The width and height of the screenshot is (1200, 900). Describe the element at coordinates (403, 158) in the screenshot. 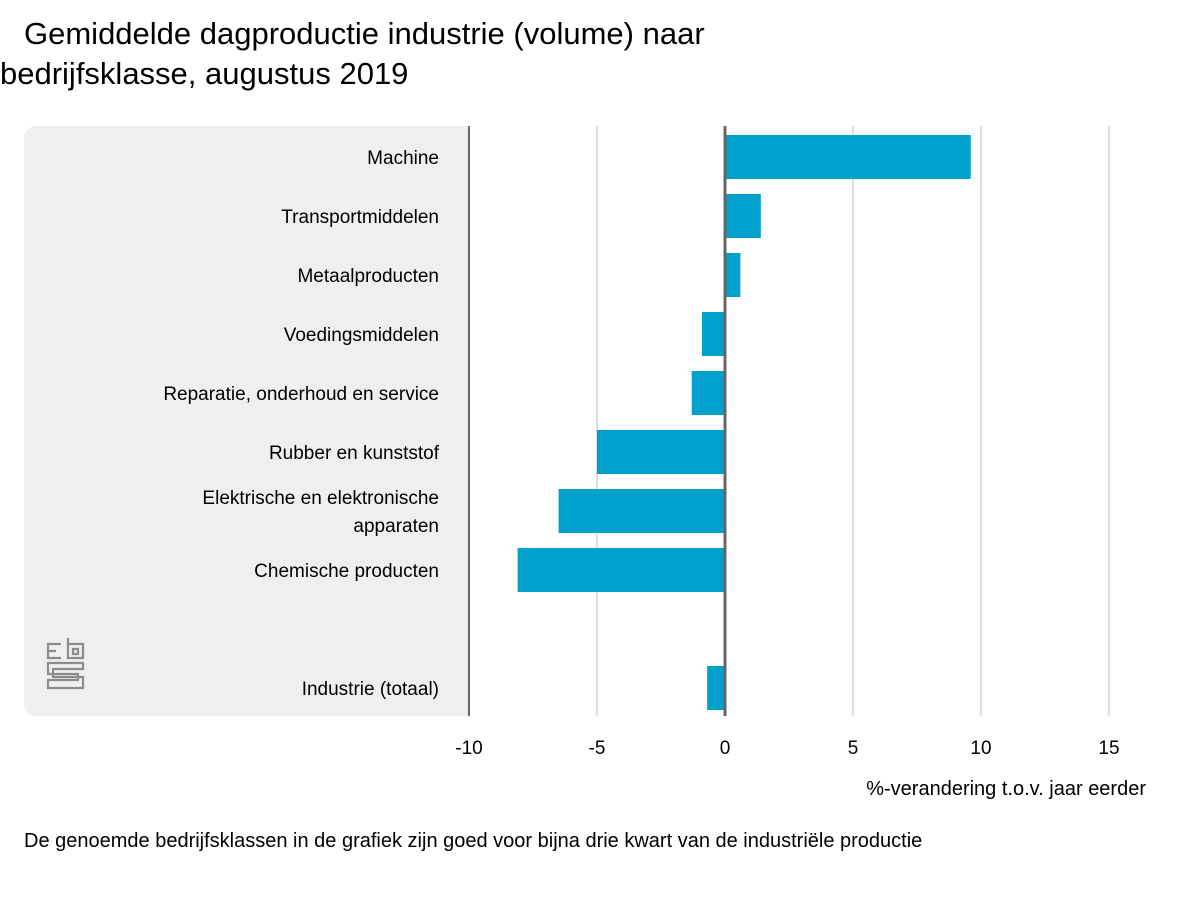

I see `category-label: Machine` at that location.